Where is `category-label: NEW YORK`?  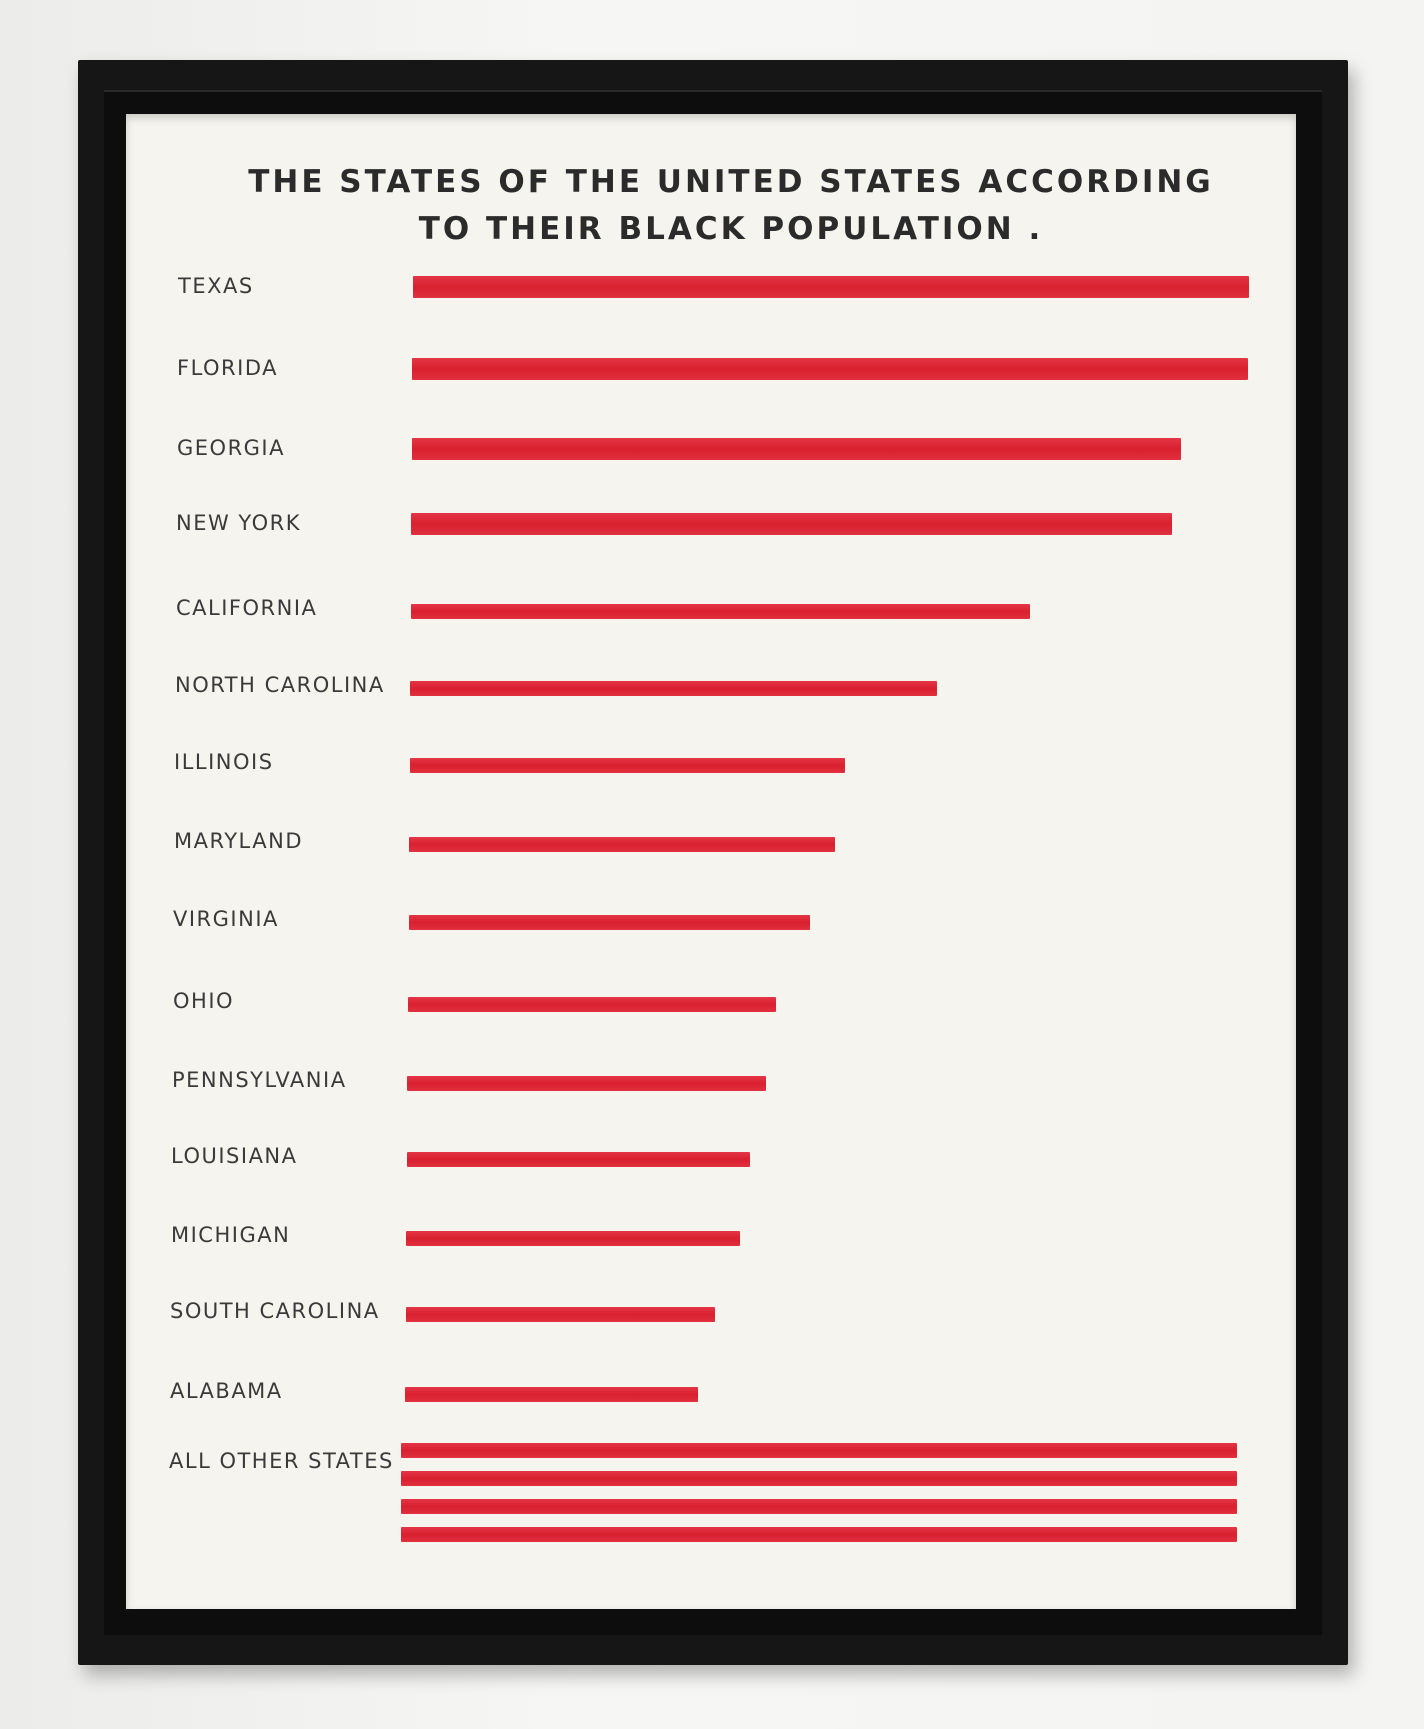
category-label: NEW YORK is located at coordinates (238, 523).